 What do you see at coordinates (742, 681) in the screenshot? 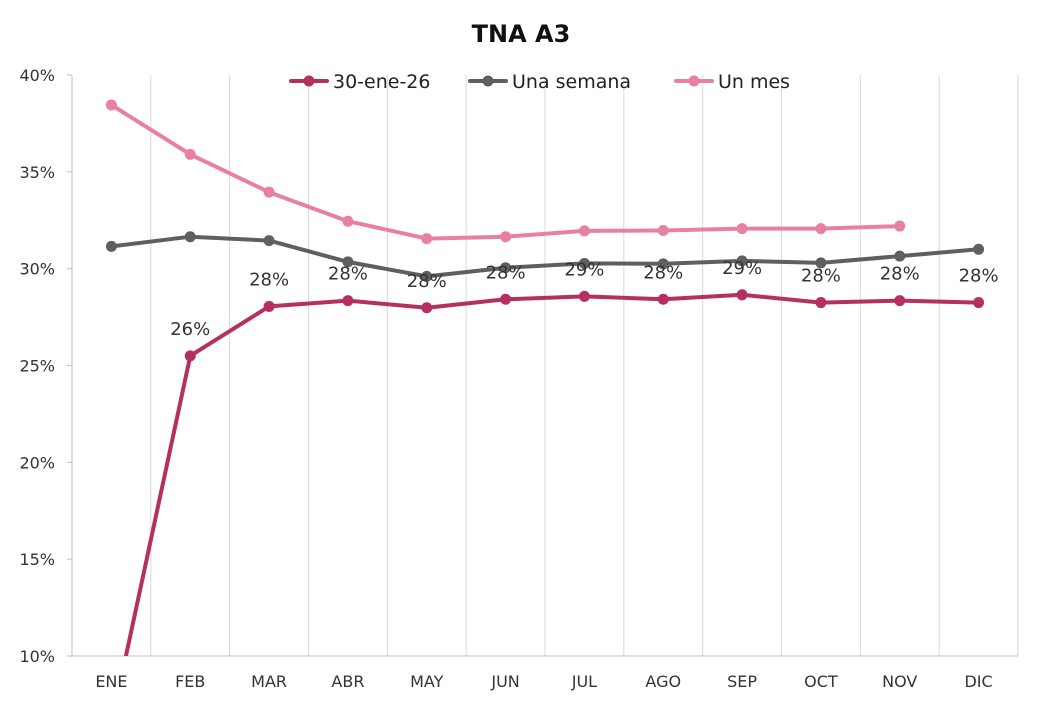
I see `x-tick-label: SEP` at bounding box center [742, 681].